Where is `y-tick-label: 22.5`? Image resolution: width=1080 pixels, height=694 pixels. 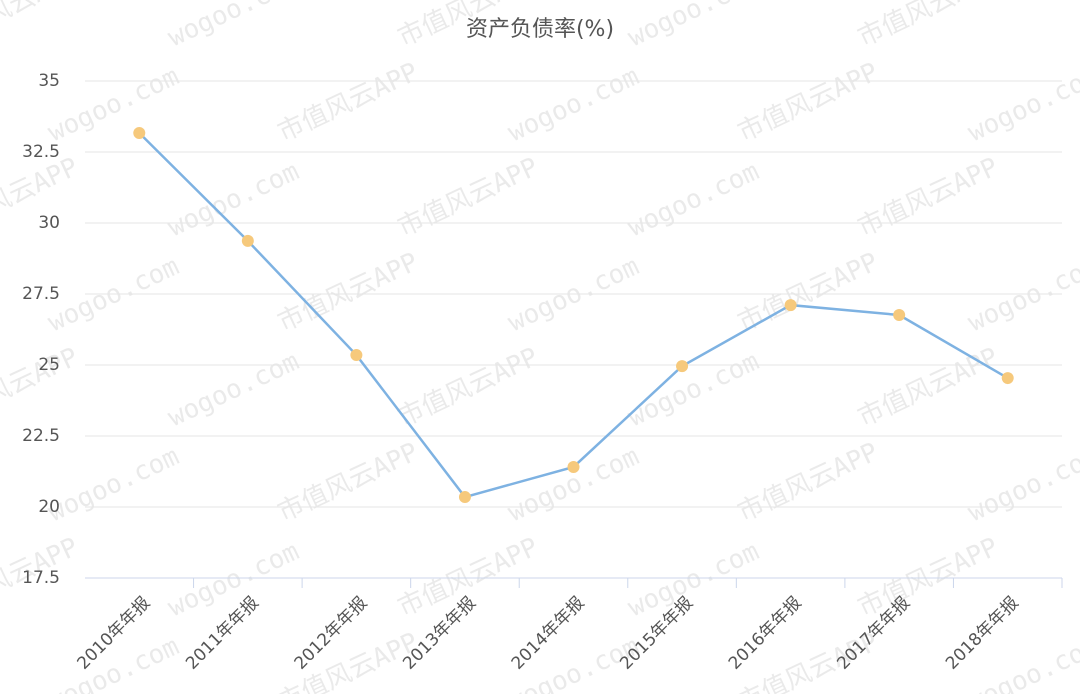
y-tick-label: 22.5 is located at coordinates (41, 436).